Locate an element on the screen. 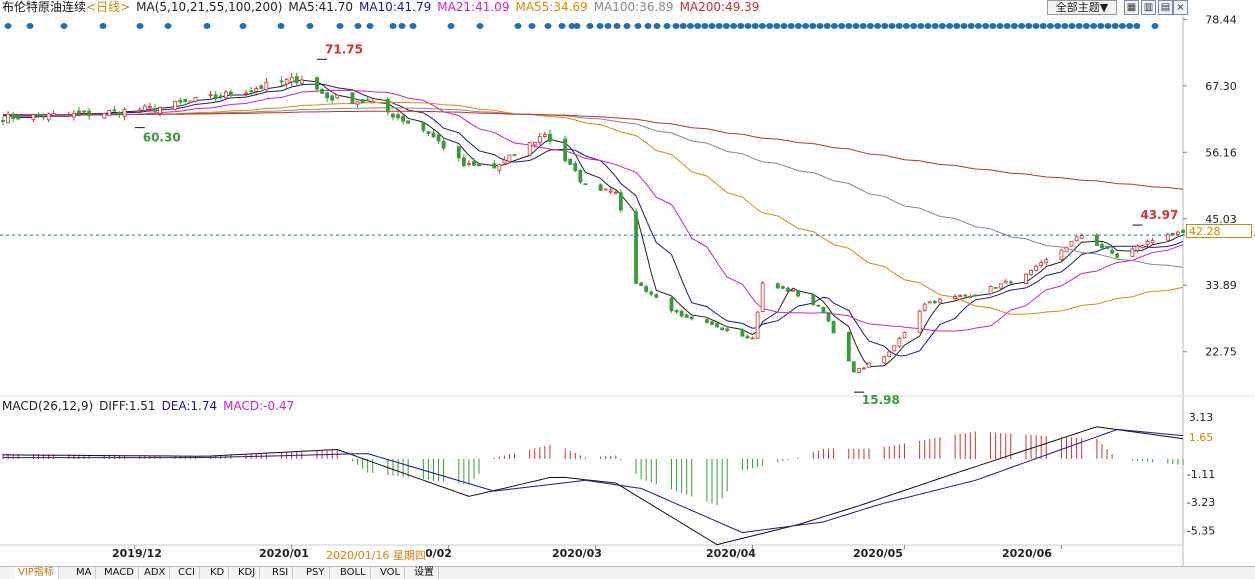  layout-icon: ▦ is located at coordinates (1131, 7).